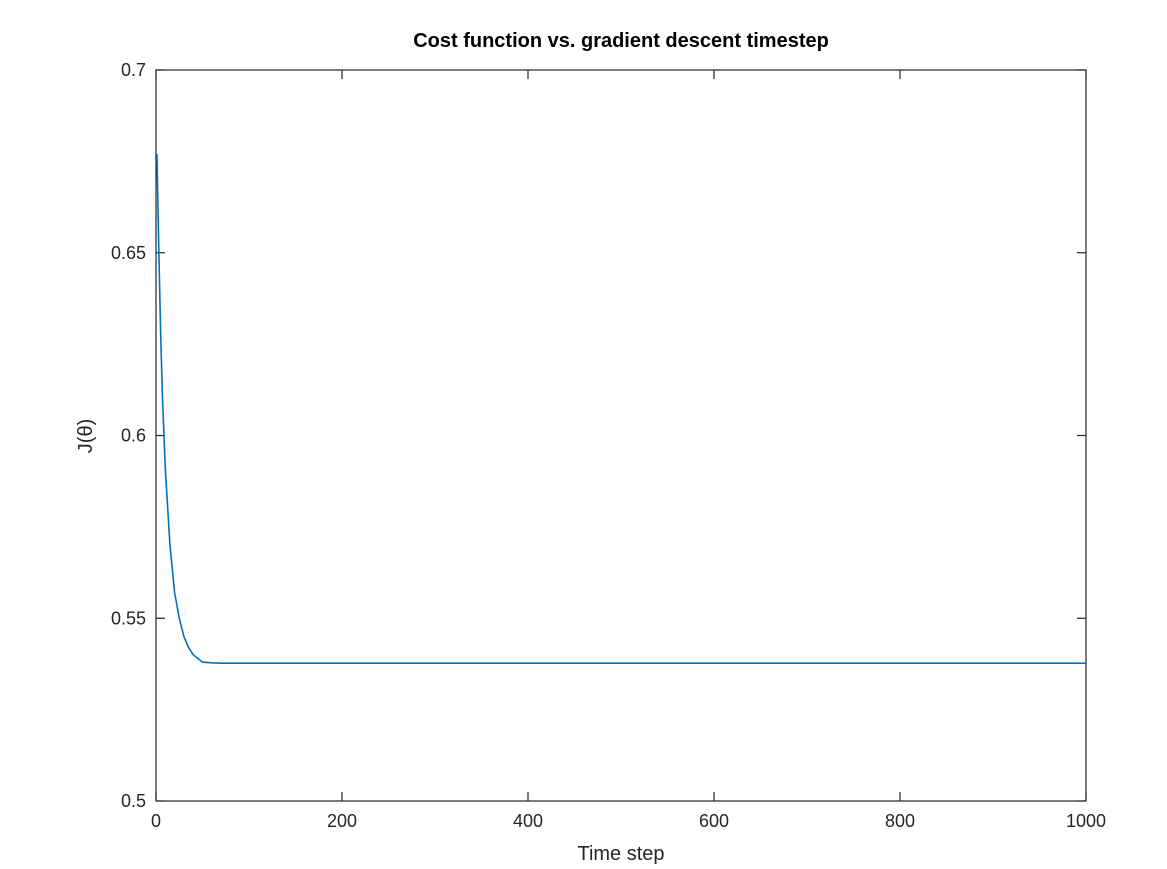 This screenshot has height=869, width=1167. Describe the element at coordinates (1086, 821) in the screenshot. I see `x-tick-label: 1000` at that location.